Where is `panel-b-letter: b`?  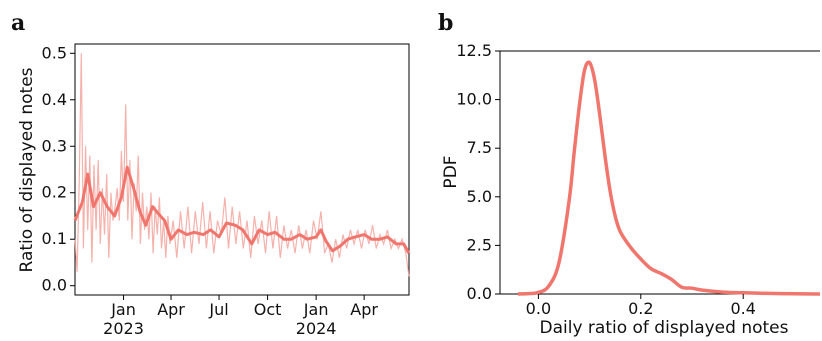 panel-b-letter: b is located at coordinates (445, 23).